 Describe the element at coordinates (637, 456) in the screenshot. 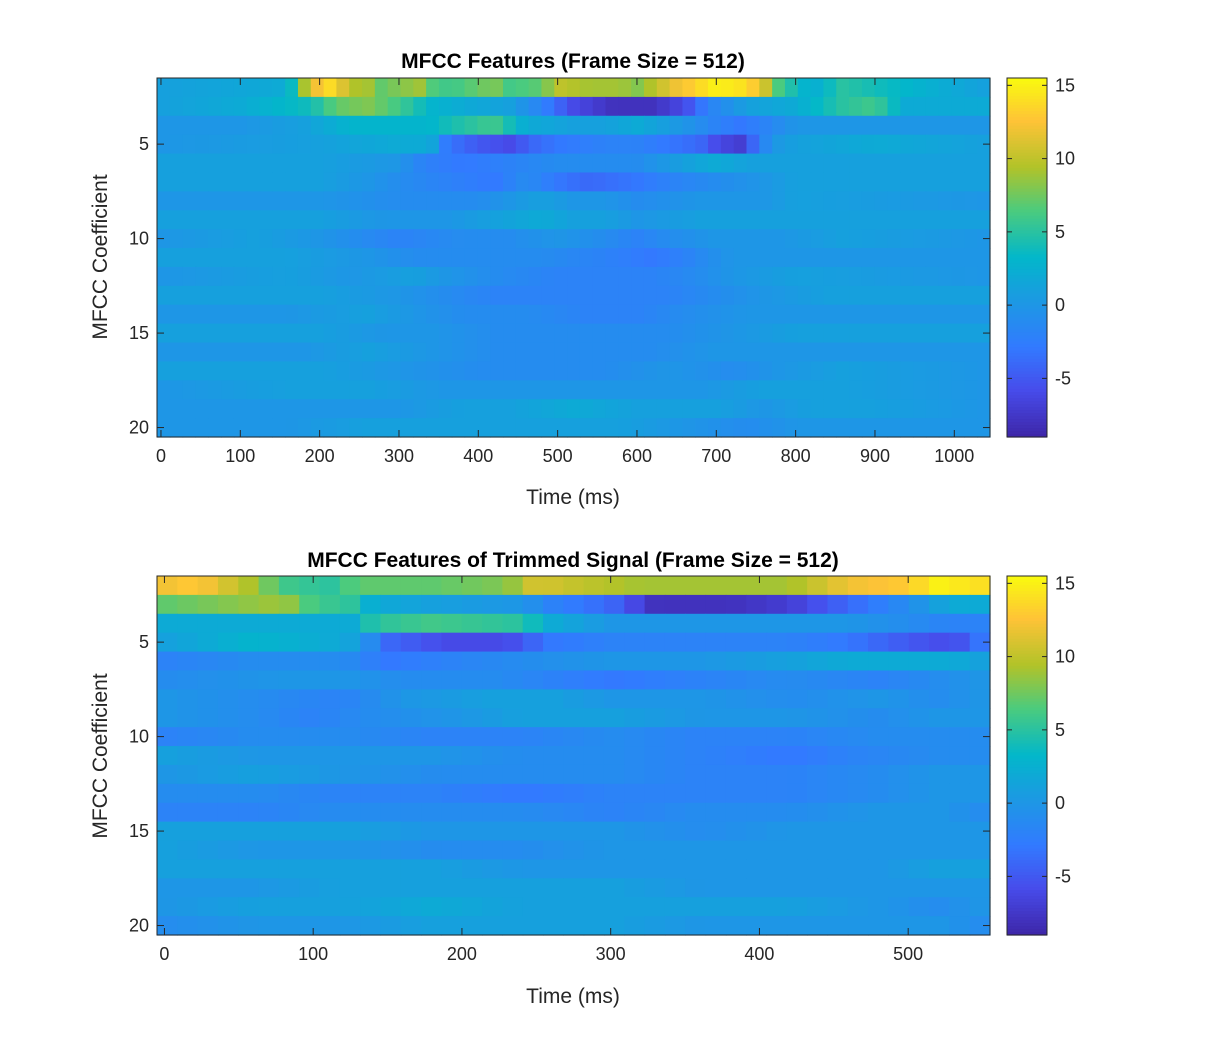

I see `x-tick-label: 600` at that location.